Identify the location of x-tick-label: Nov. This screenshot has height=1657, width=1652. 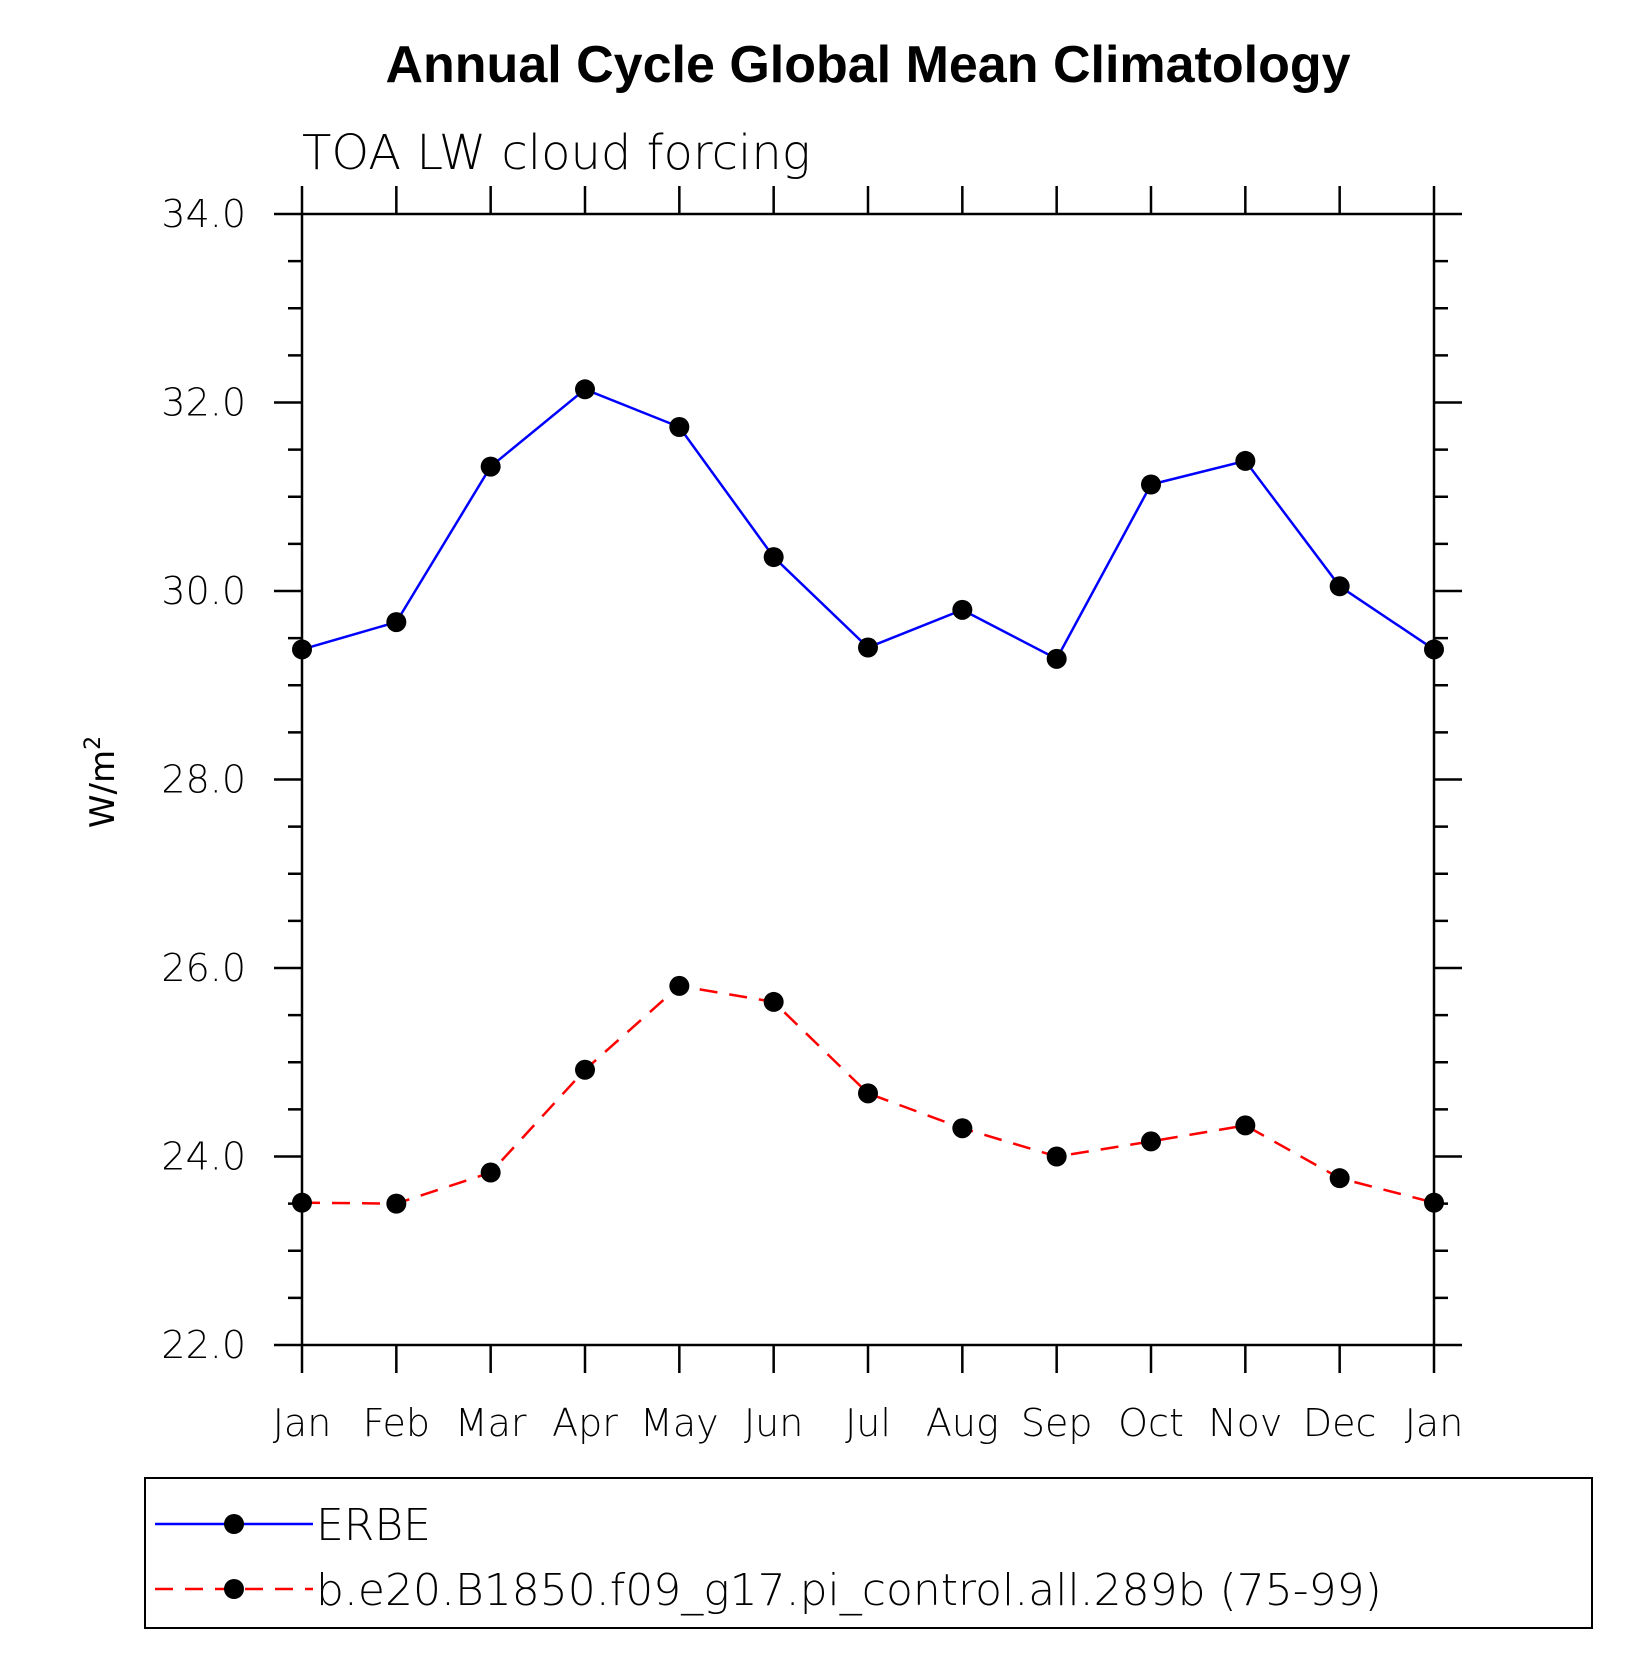
(1245, 1423).